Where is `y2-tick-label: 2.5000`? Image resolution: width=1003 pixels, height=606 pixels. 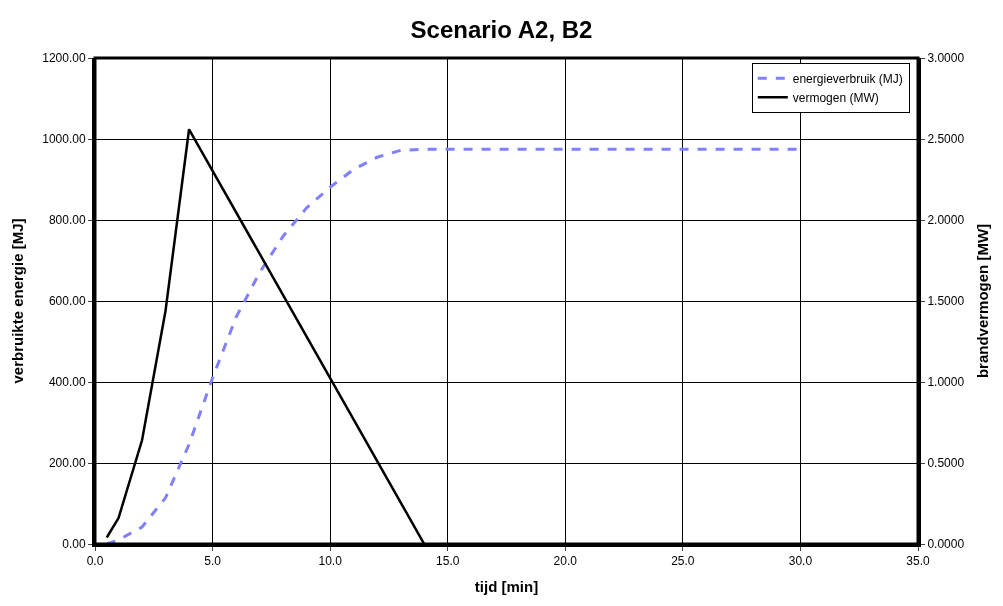 y2-tick-label: 2.5000 is located at coordinates (946, 139).